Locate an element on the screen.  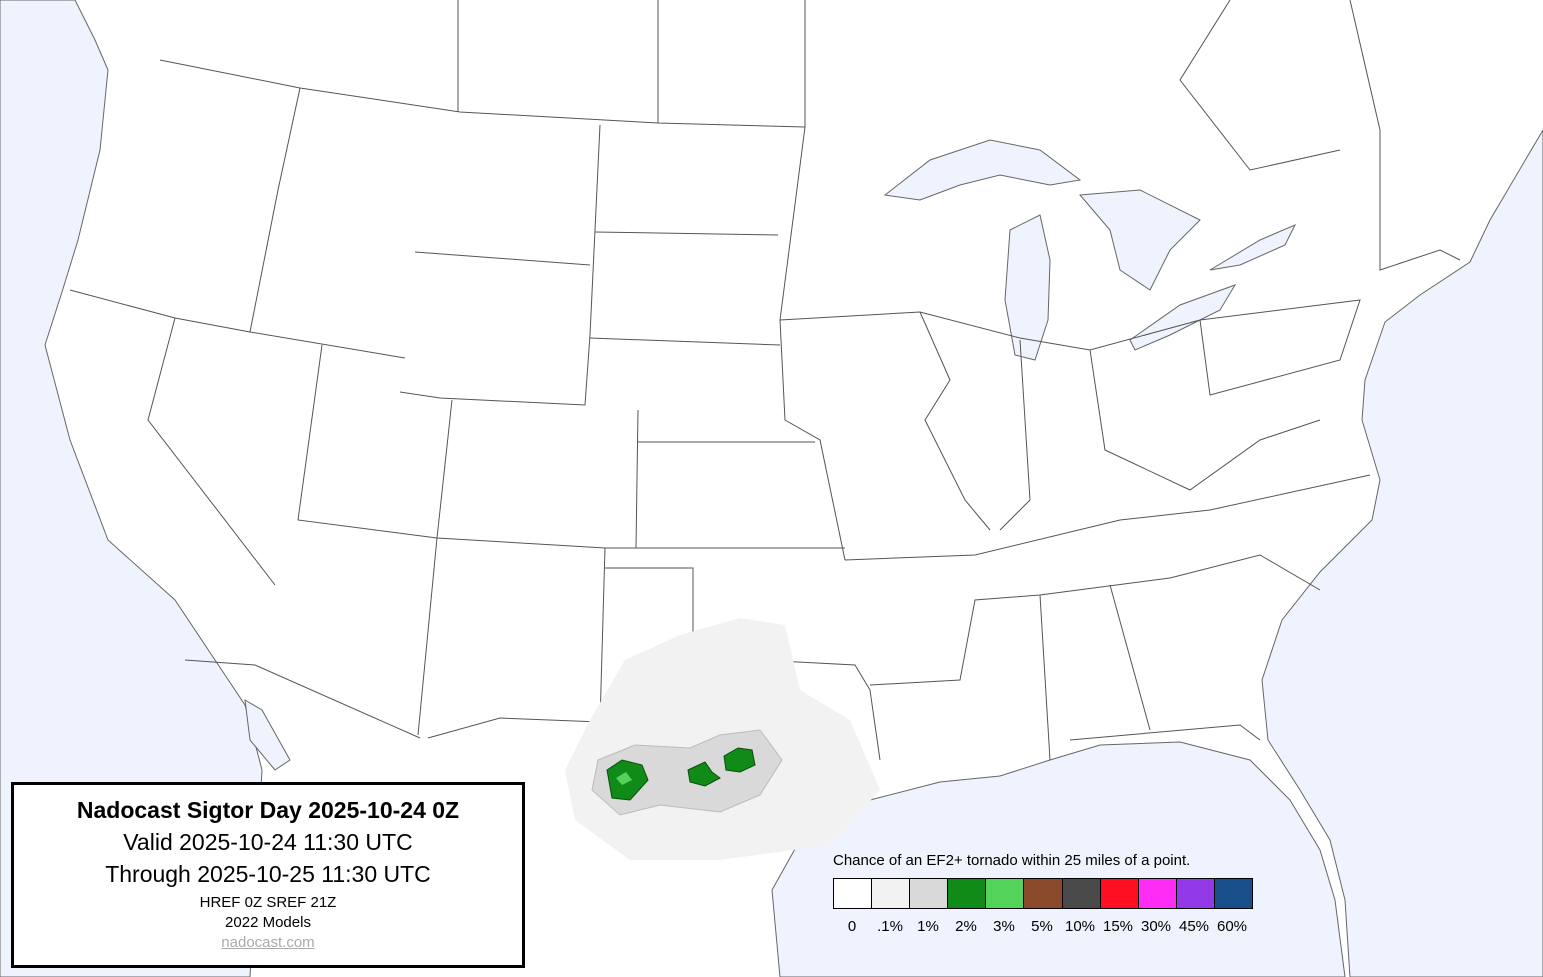
contour-3pct-west is located at coordinates (624, 778).